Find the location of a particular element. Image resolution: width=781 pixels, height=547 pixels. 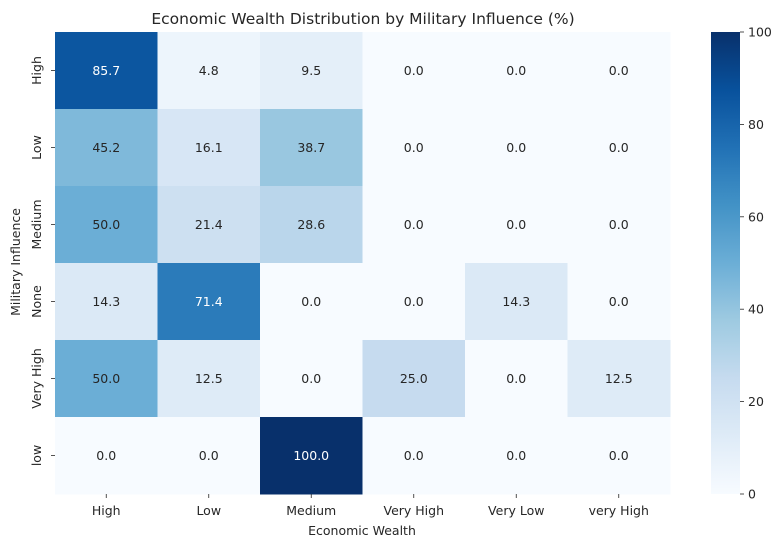

x-axis-ticks: High Low Medium Very High Very Low very High is located at coordinates (370, 506).